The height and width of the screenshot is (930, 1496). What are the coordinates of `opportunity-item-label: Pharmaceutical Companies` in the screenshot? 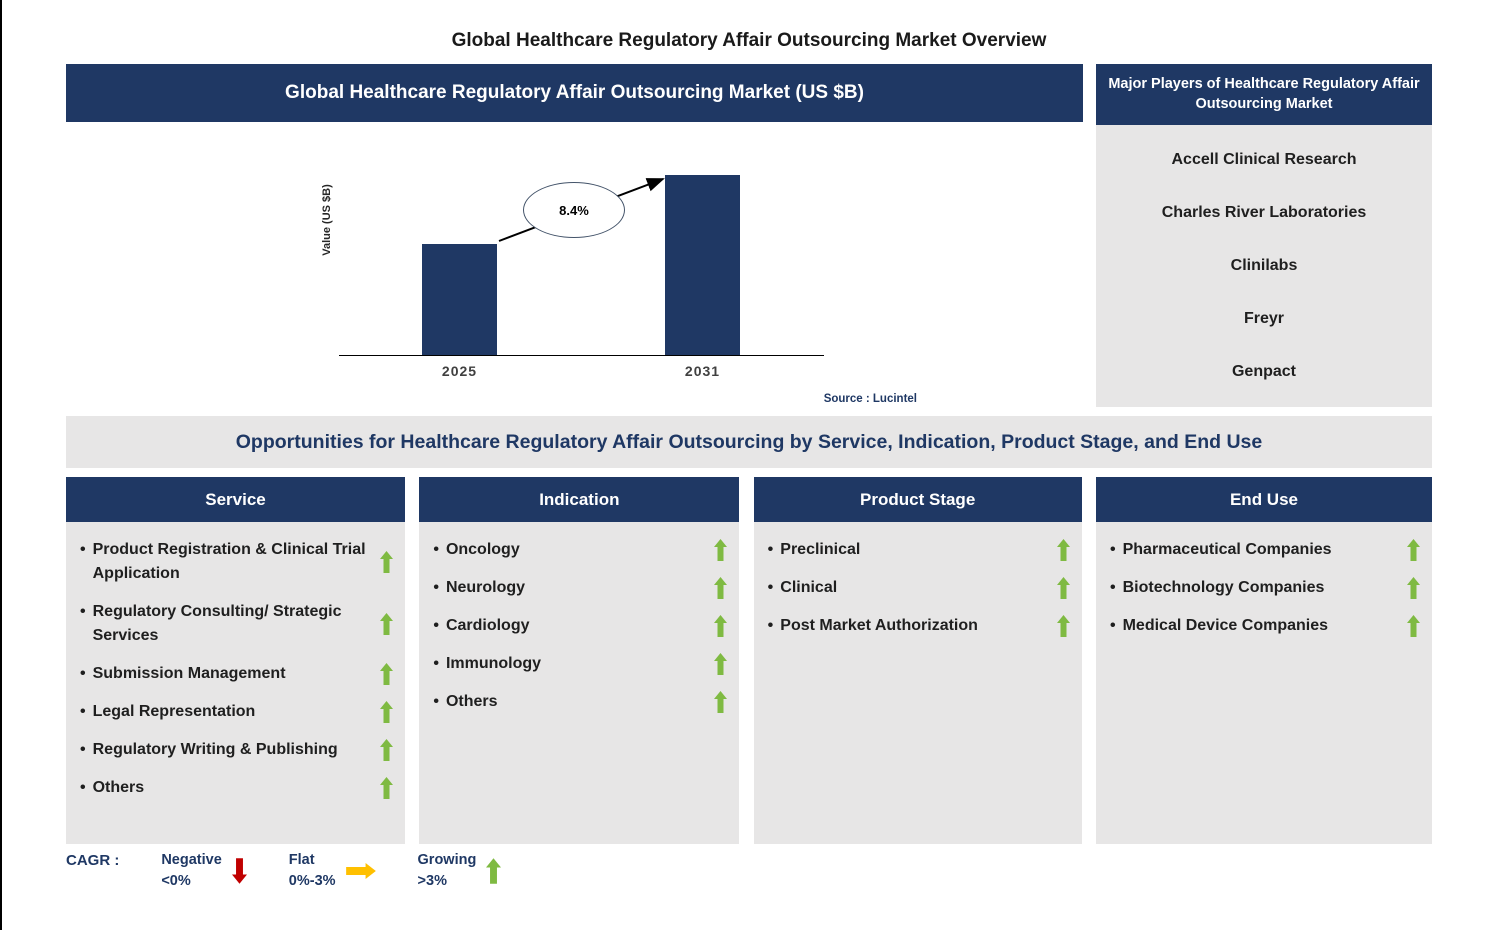 It's located at (1227, 549).